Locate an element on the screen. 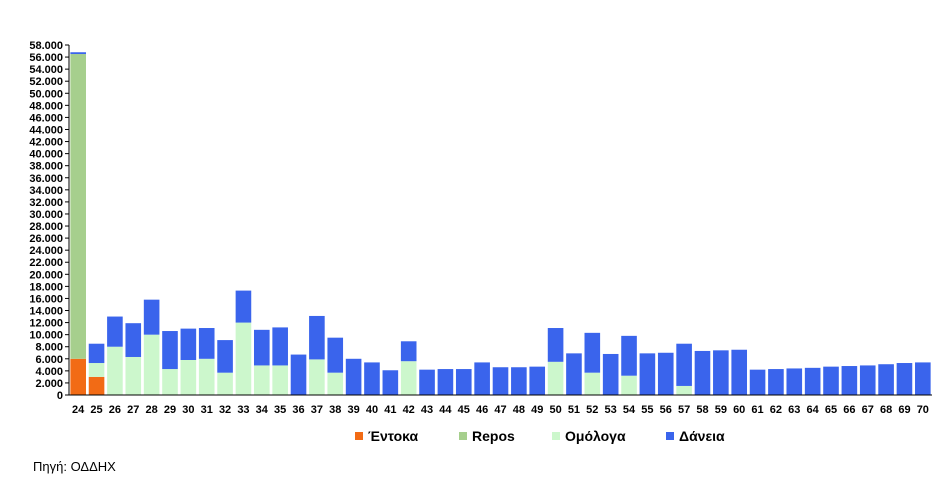 The width and height of the screenshot is (945, 487). source-note: Πηγή: ΟΔΔΗΧ is located at coordinates (74, 466).